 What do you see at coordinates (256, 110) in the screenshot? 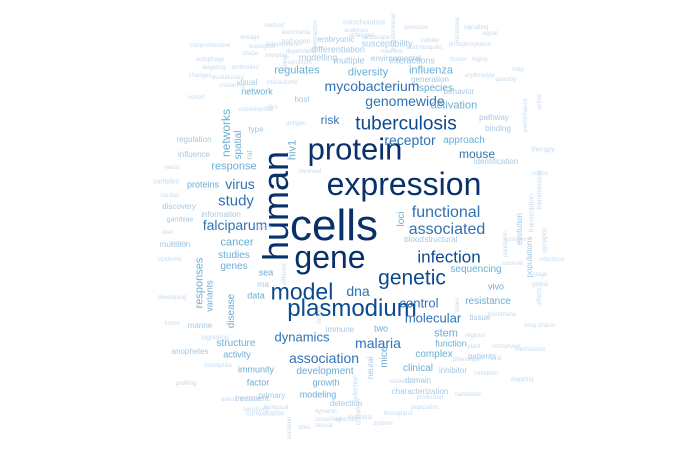
I see `cloud-word-experimental: experimental` at bounding box center [256, 110].